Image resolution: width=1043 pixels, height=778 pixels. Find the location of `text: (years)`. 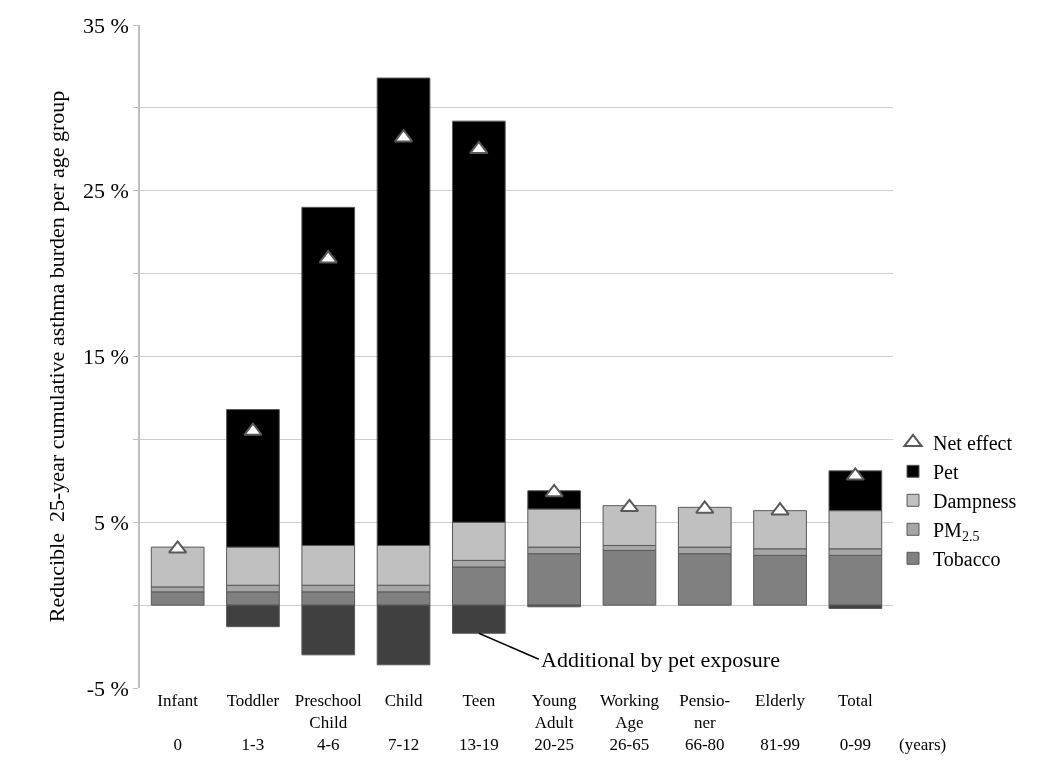

text: (years) is located at coordinates (923, 744).